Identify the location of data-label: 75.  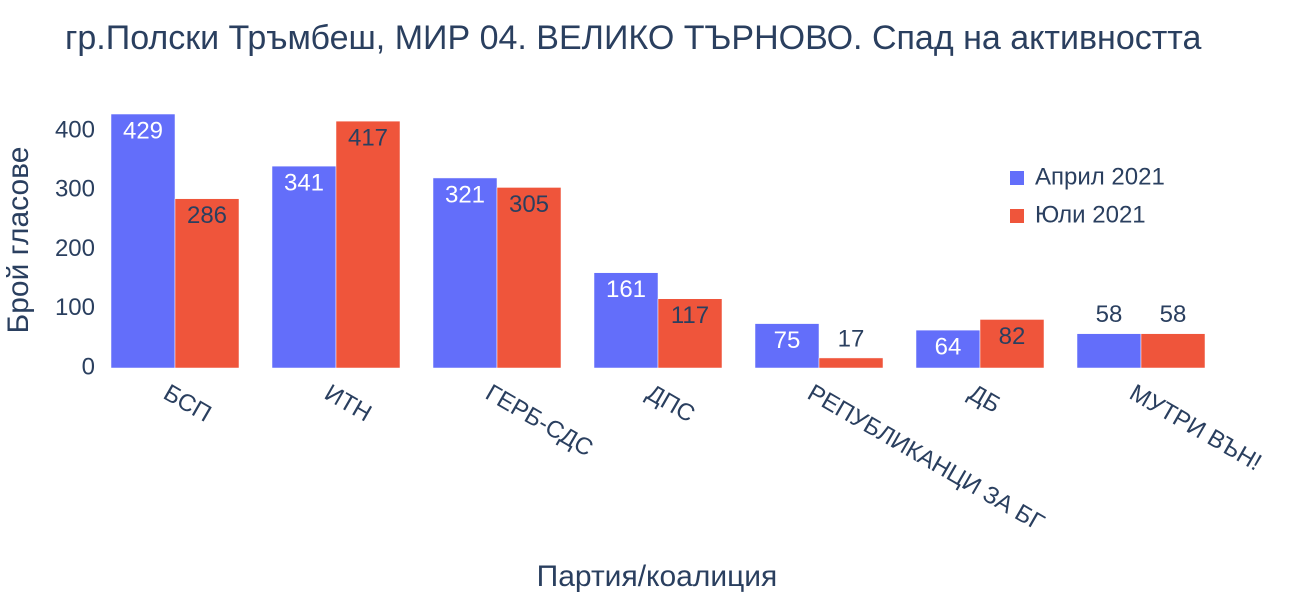
(787, 340).